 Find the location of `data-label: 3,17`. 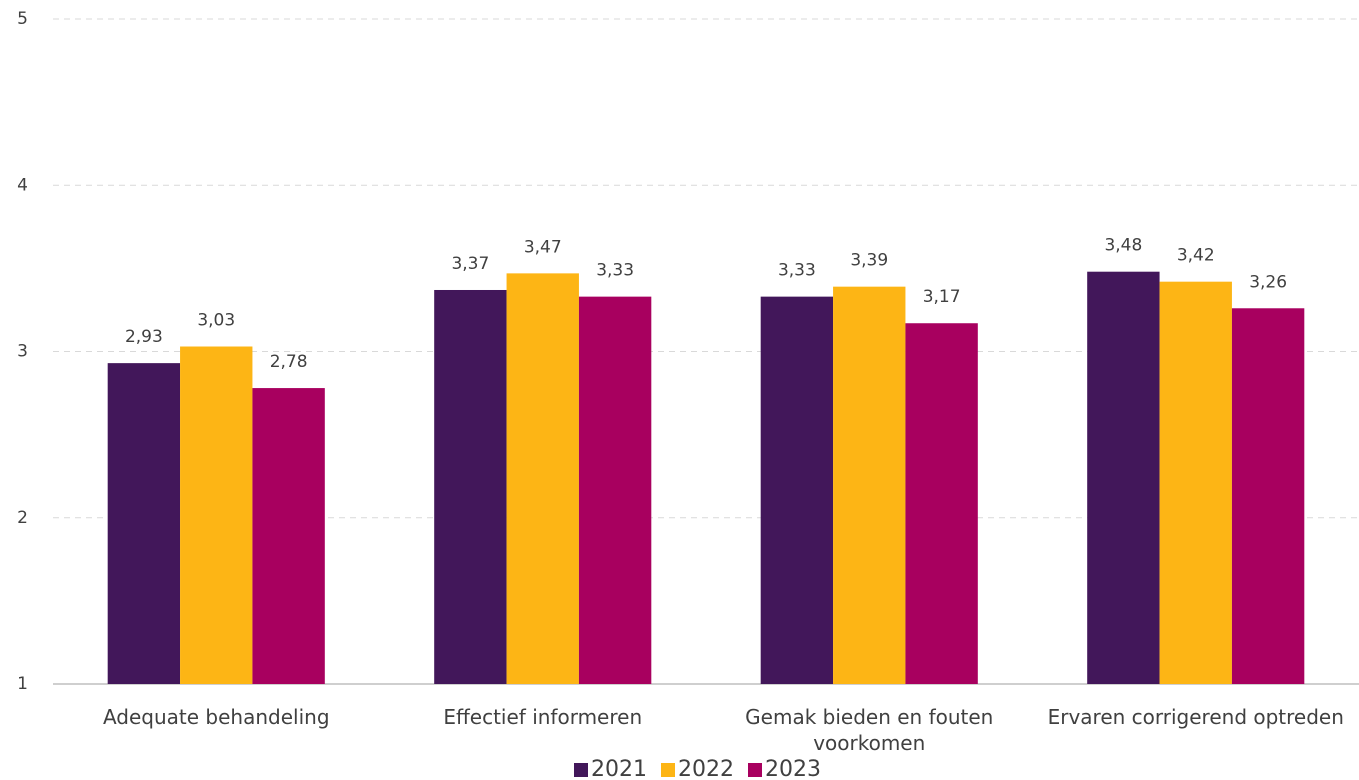

data-label: 3,17 is located at coordinates (942, 297).